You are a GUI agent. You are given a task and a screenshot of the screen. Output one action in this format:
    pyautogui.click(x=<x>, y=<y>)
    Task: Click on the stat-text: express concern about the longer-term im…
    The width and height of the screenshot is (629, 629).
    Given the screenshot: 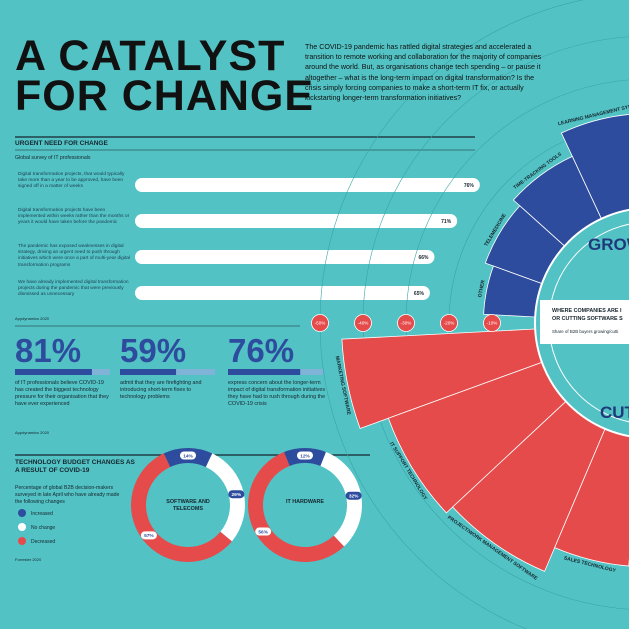 What is the action you would take?
    pyautogui.click(x=277, y=393)
    